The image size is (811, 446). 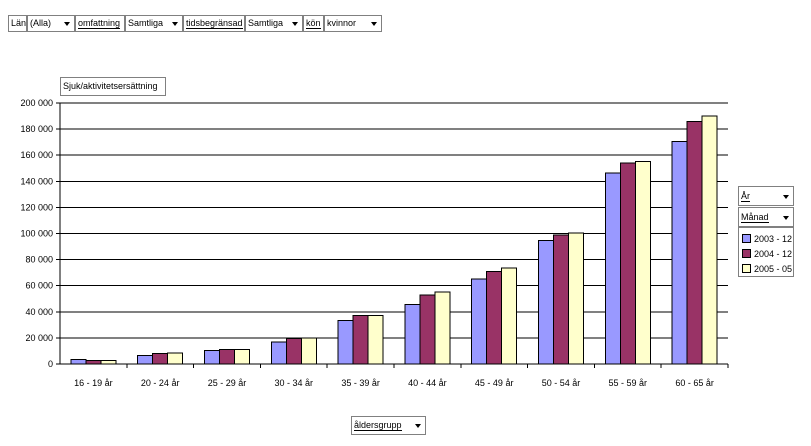 What do you see at coordinates (378, 425) in the screenshot?
I see `row-field-label: åldersgrupp` at bounding box center [378, 425].